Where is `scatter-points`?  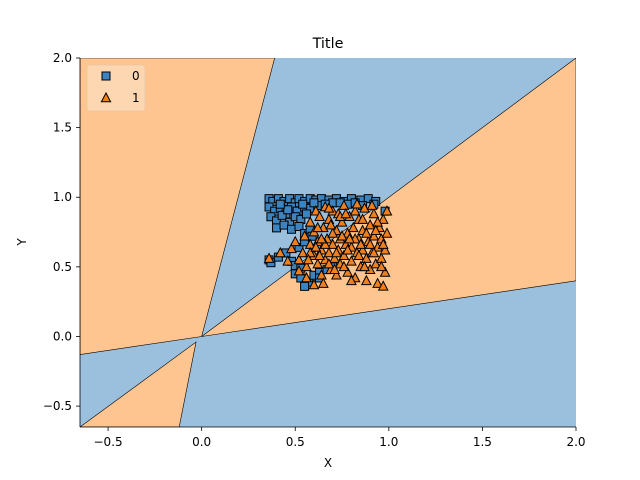
scatter-points is located at coordinates (328, 242).